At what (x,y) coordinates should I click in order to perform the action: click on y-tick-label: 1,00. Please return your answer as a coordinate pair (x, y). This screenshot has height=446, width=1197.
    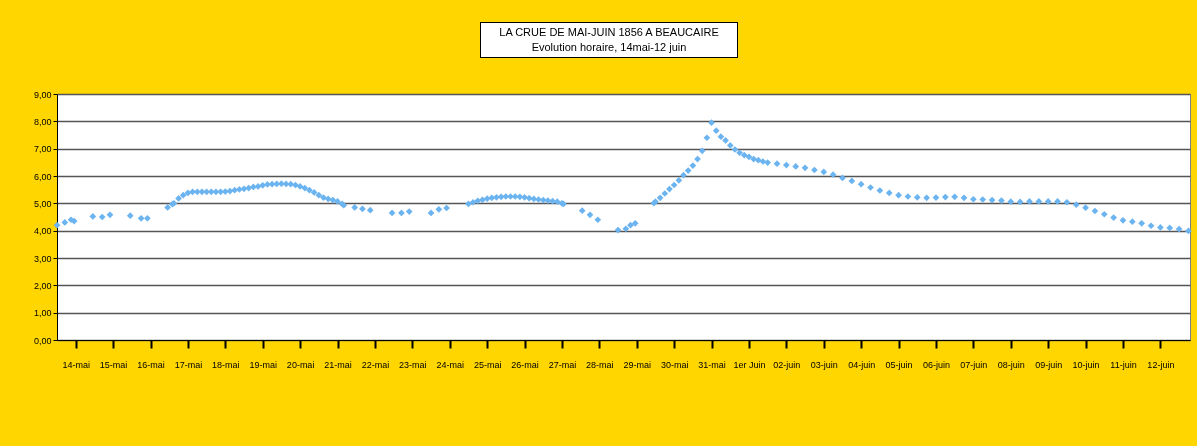
    Looking at the image, I should click on (42, 313).